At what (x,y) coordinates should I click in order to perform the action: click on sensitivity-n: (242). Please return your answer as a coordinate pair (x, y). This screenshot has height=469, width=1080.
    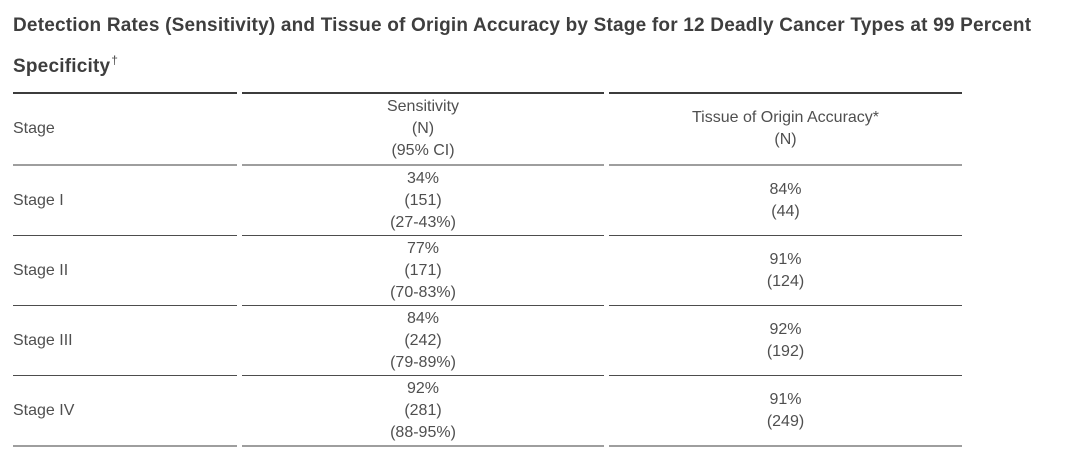
    Looking at the image, I should click on (423, 340).